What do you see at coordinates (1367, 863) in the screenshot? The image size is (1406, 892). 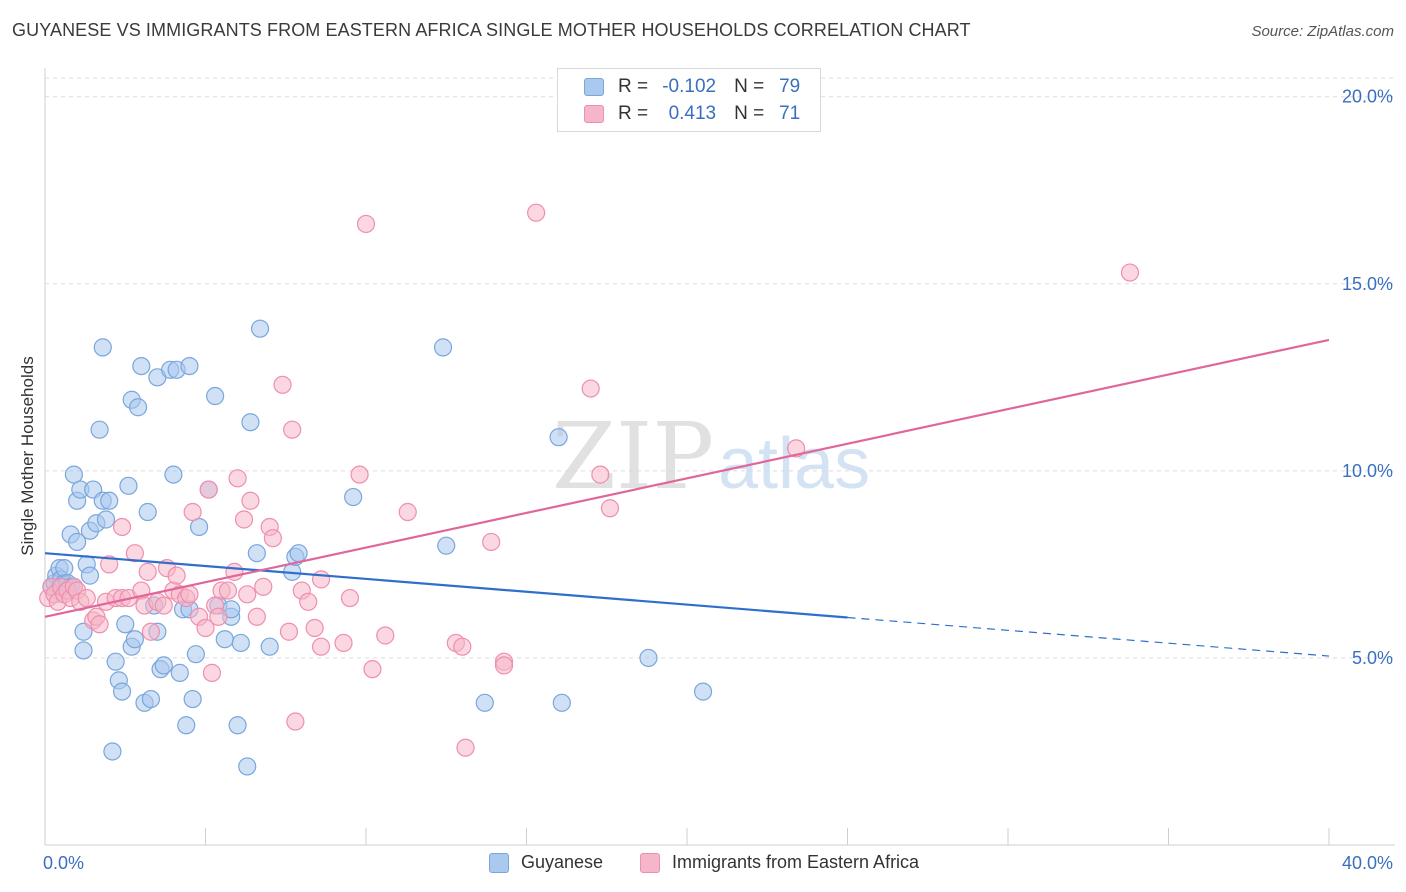 I see `x-tick-label: 40.0%` at bounding box center [1367, 863].